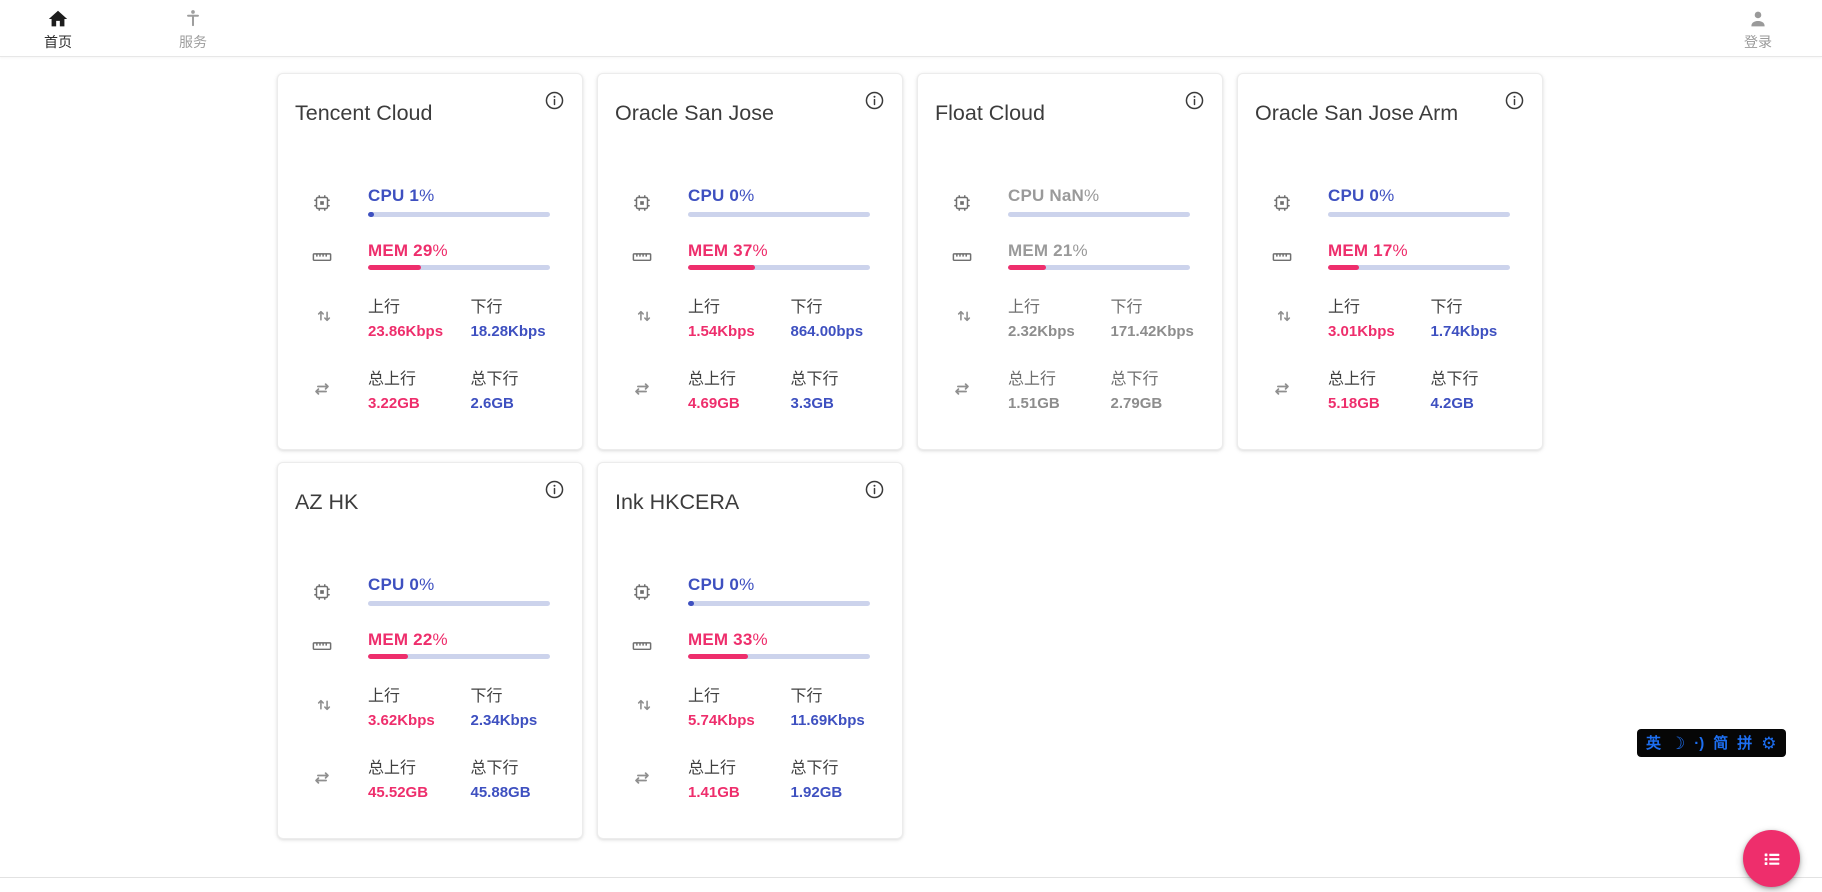 Image resolution: width=1822 pixels, height=892 pixels. Describe the element at coordinates (1368, 250) in the screenshot. I see `mem-usage-label: MEM 17%` at that location.